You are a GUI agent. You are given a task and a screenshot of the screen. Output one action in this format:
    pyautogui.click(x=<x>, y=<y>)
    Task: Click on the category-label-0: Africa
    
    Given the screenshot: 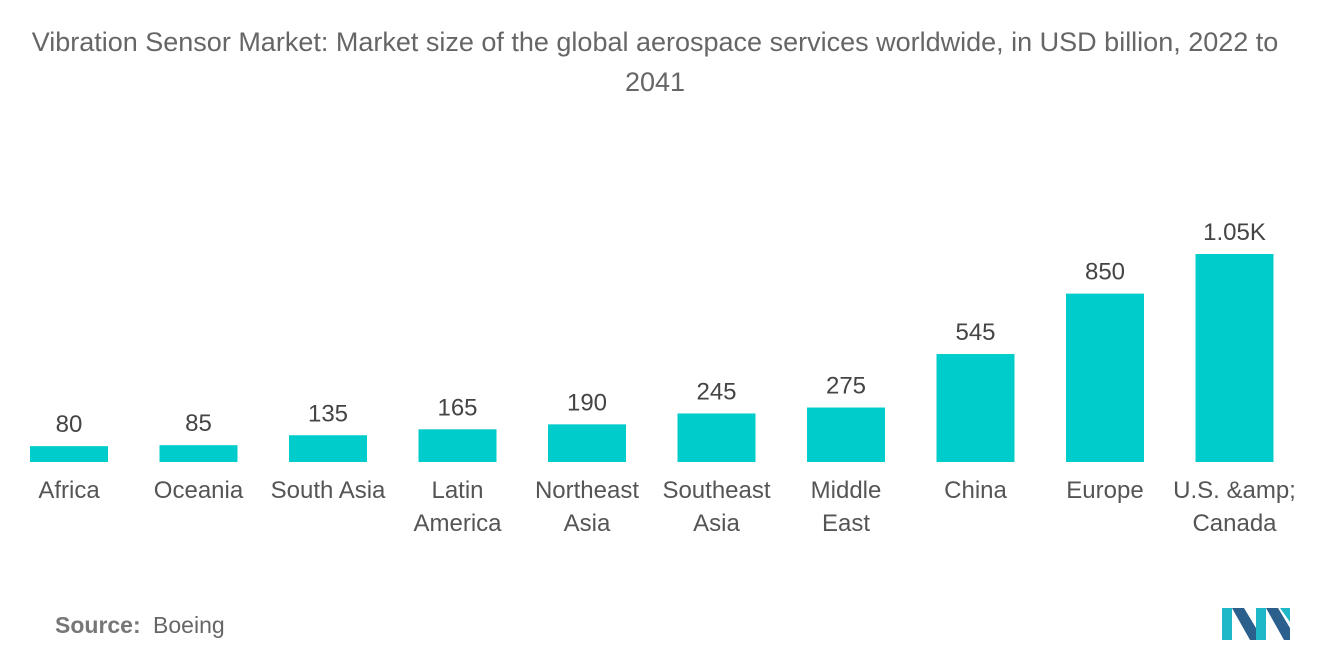 What is the action you would take?
    pyautogui.click(x=69, y=490)
    